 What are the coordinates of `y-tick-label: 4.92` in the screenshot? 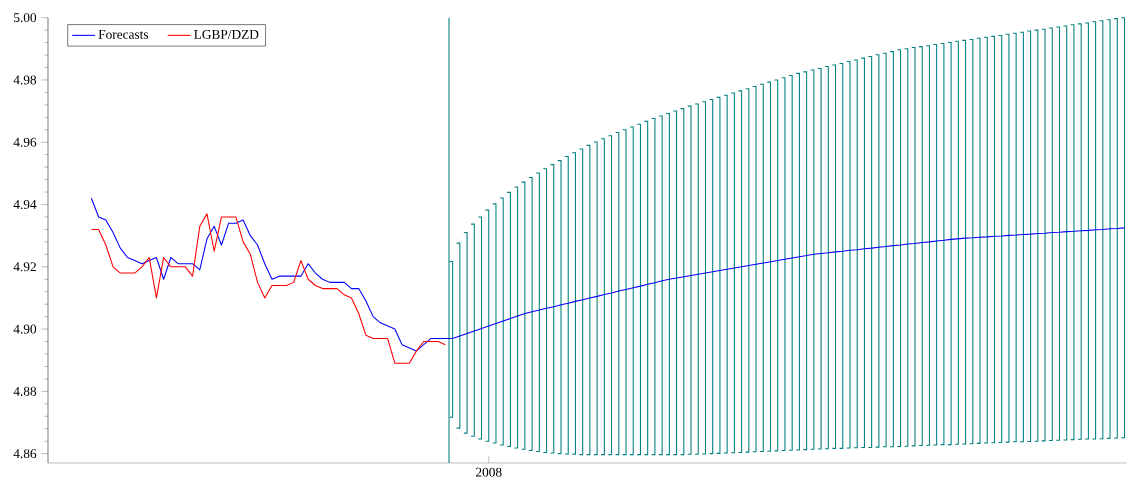 It's located at (24, 267).